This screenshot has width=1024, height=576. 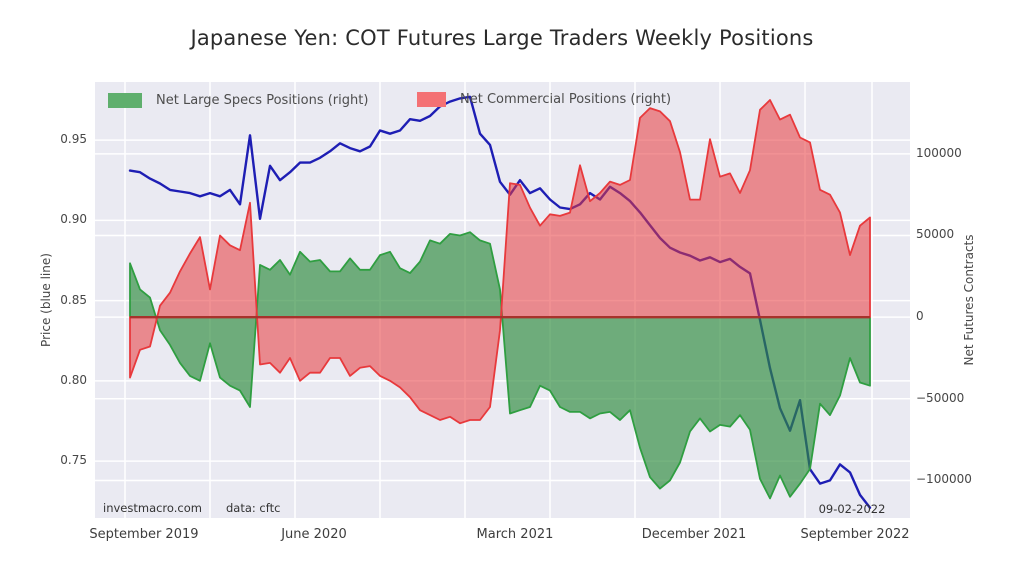 I want to click on y-right-tick: 100000, so click(x=939, y=152).